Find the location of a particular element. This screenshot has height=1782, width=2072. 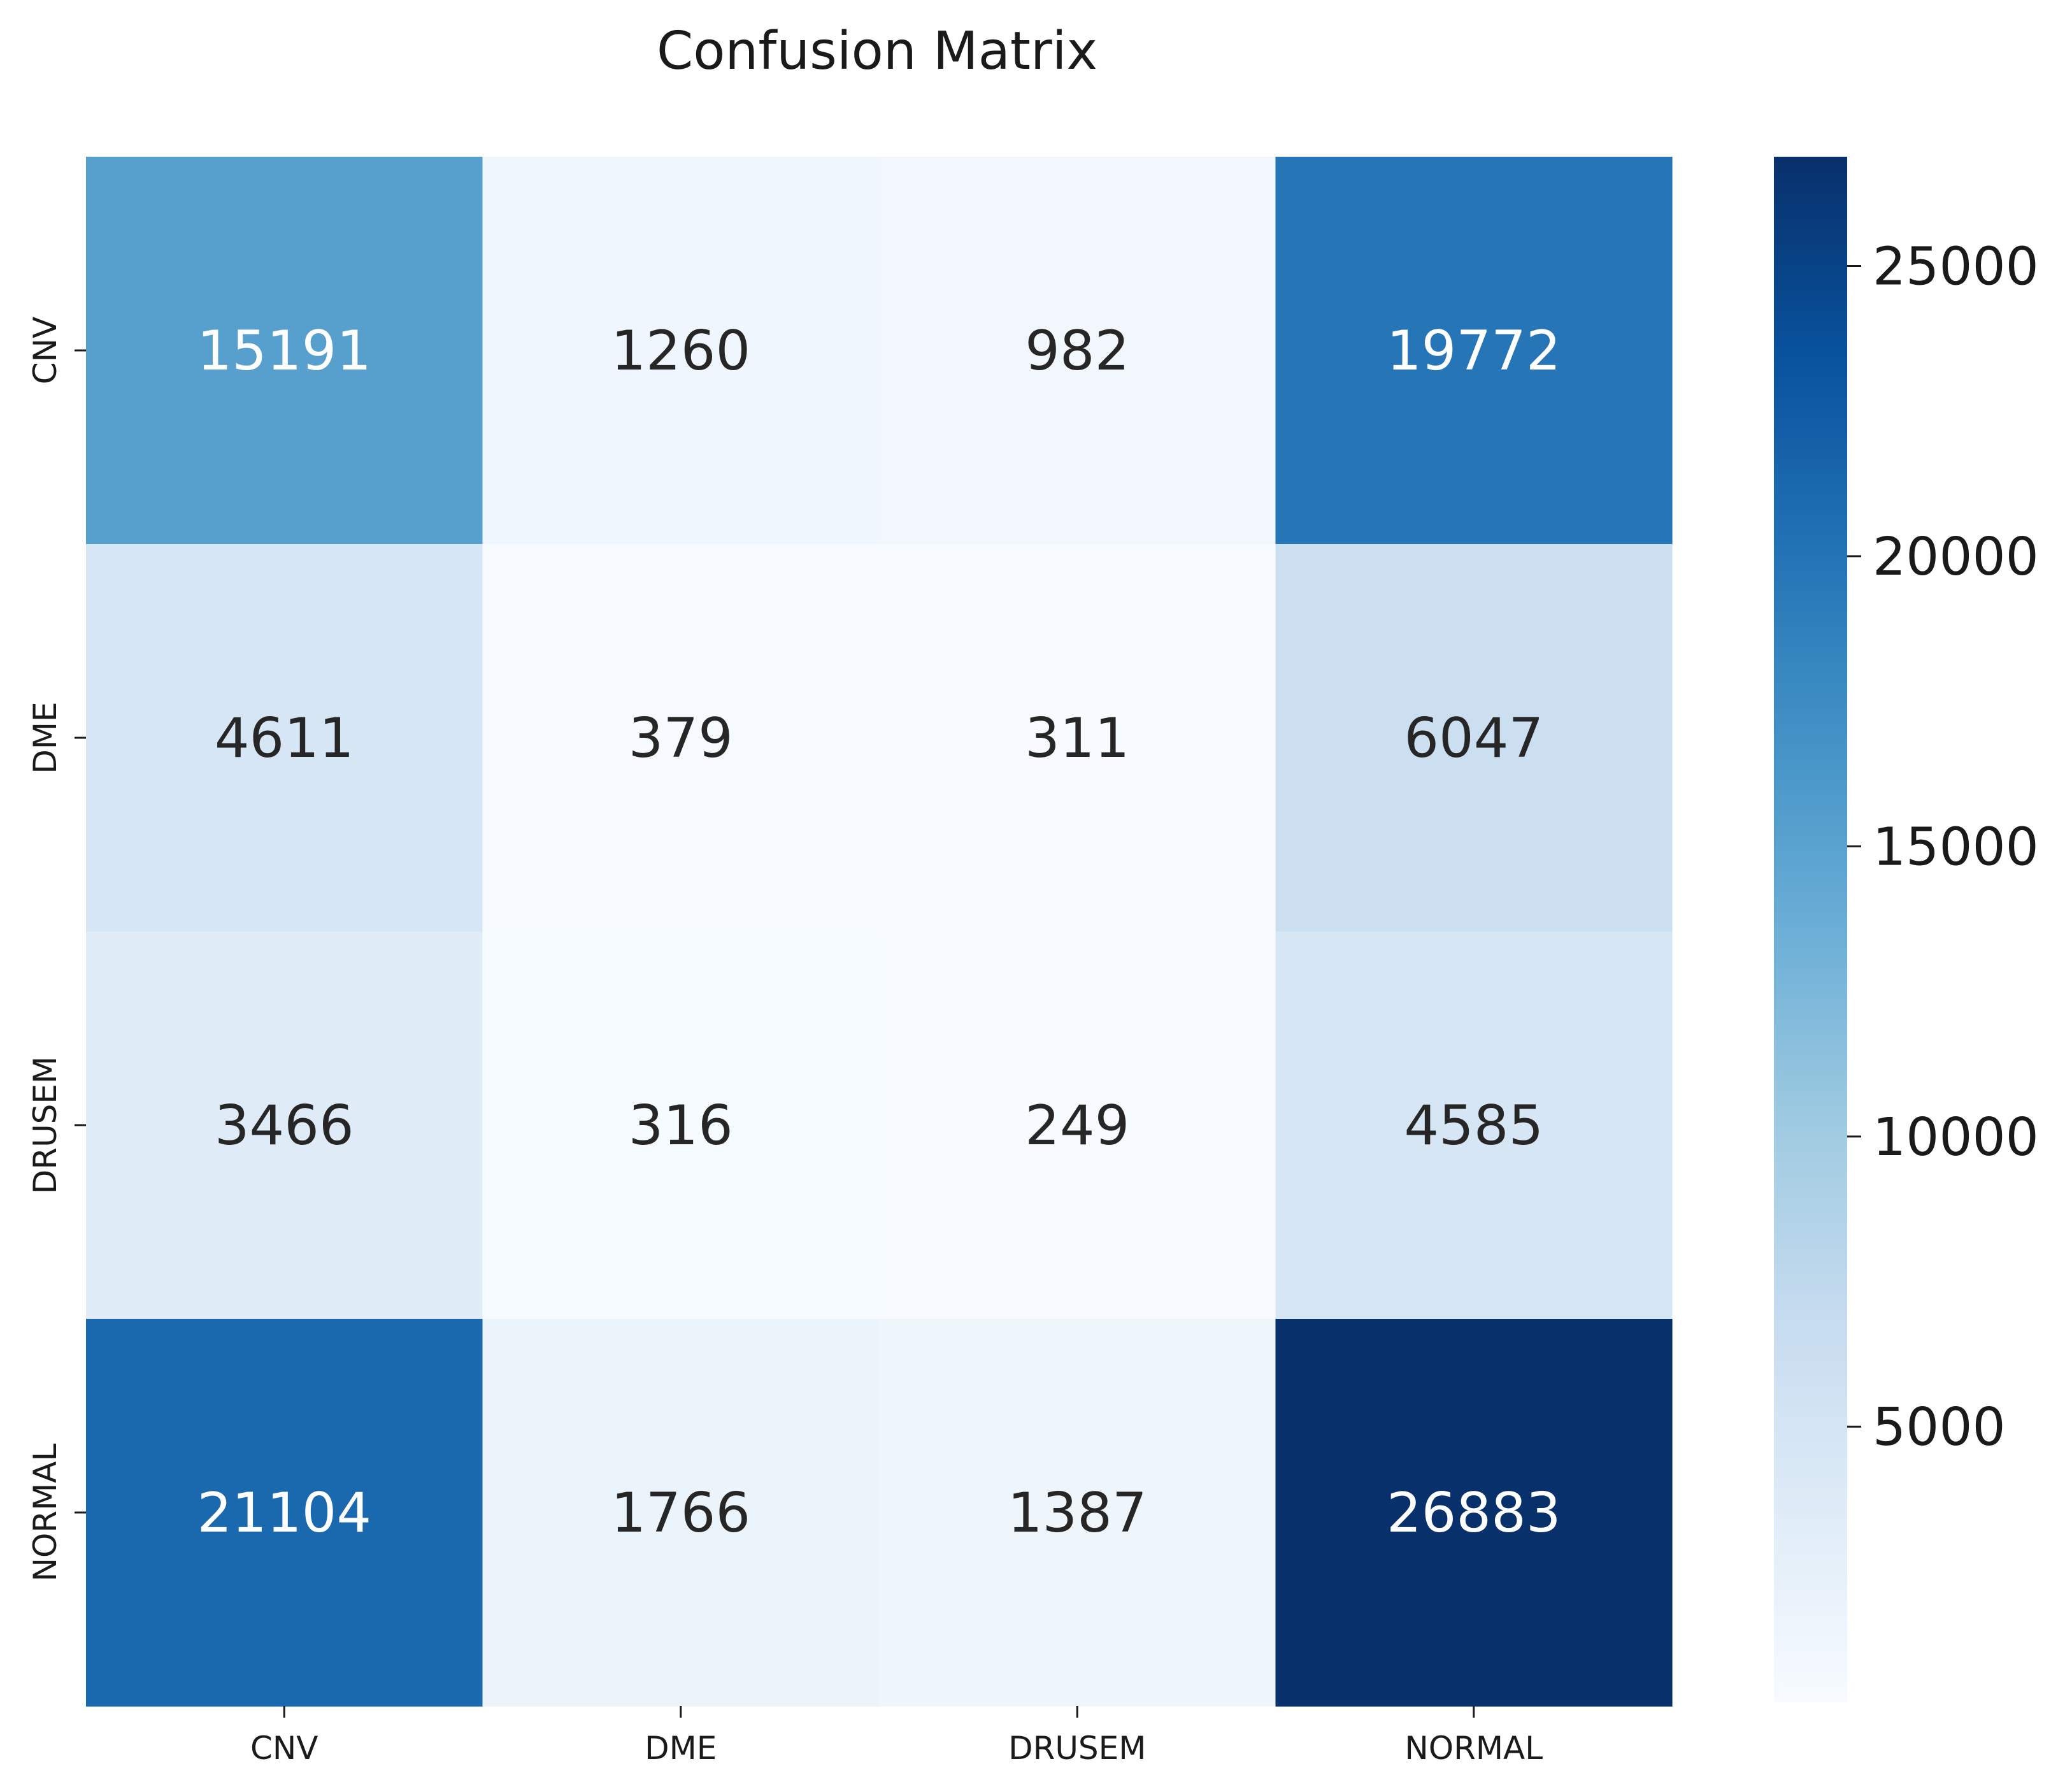

x-axis: CNV DME DRUSEM NORMAL is located at coordinates (896, 1736).